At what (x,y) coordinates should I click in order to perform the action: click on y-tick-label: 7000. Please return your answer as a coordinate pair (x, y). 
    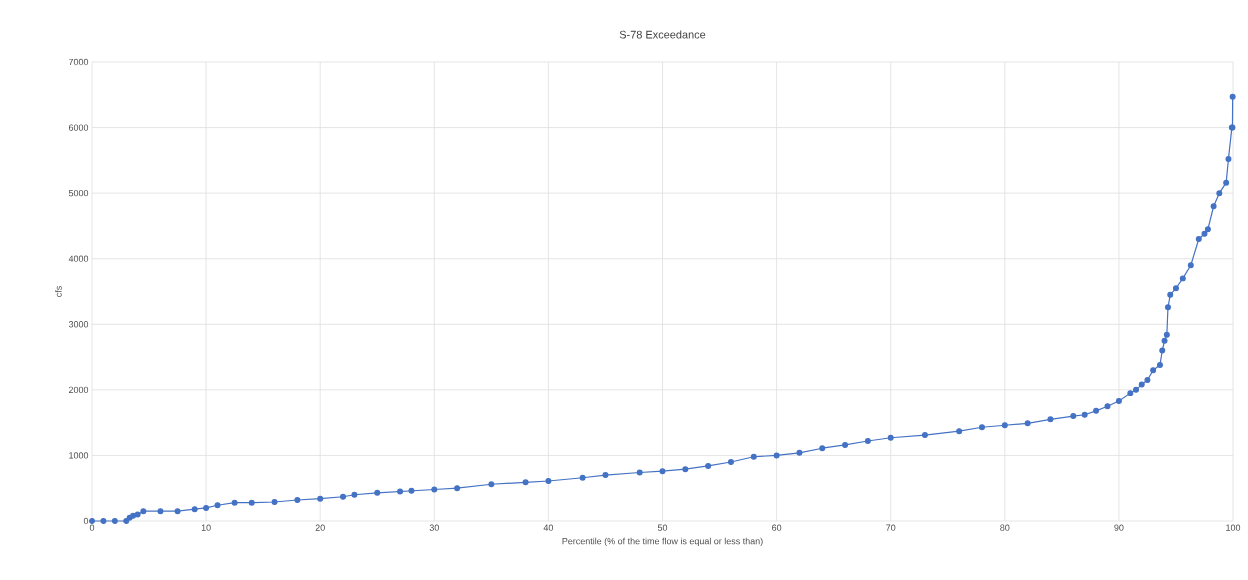
    Looking at the image, I should click on (78, 62).